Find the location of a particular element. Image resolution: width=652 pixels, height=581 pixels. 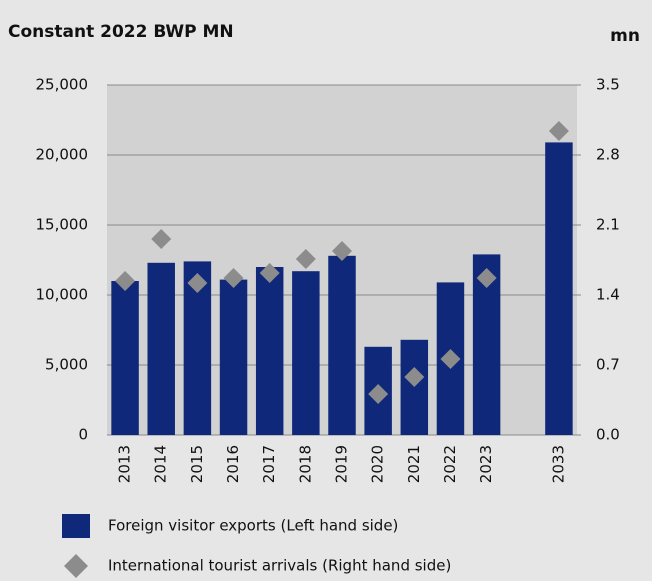

y2-tick-label: 0.7 is located at coordinates (608, 365).